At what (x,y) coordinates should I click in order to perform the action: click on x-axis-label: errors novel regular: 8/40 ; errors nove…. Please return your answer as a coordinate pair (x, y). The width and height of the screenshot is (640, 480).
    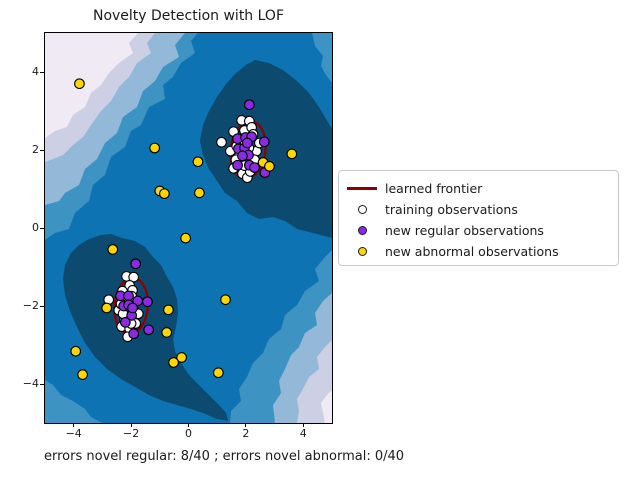
    Looking at the image, I should click on (224, 456).